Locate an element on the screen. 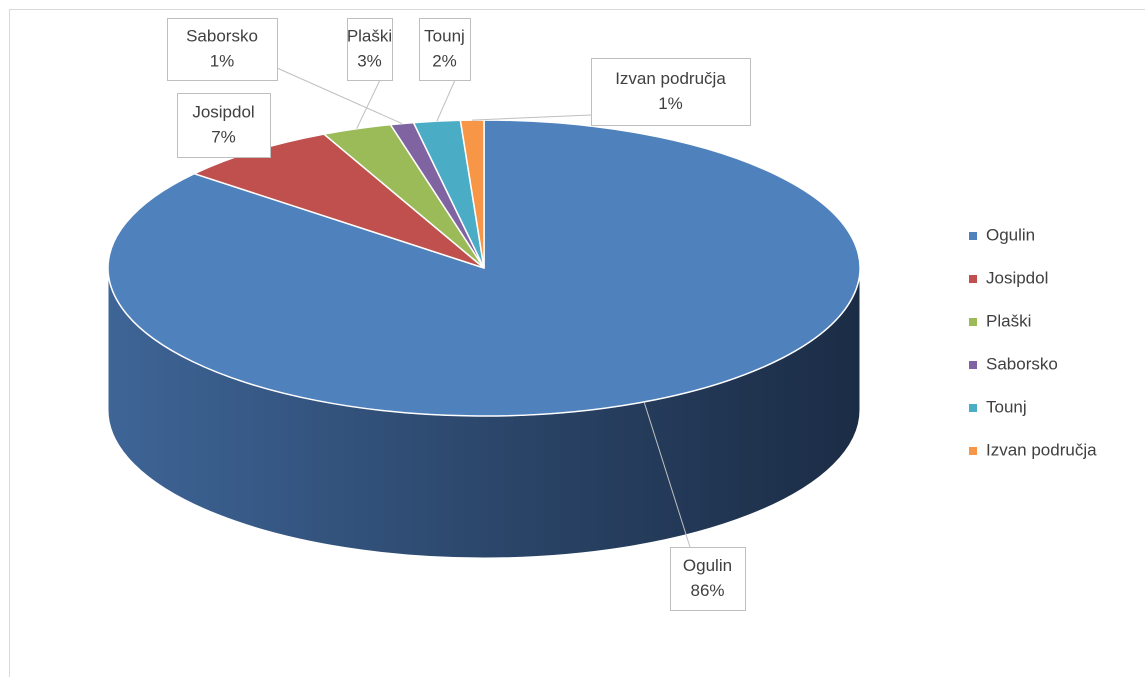  data-label-category: Saborsko is located at coordinates (222, 35).